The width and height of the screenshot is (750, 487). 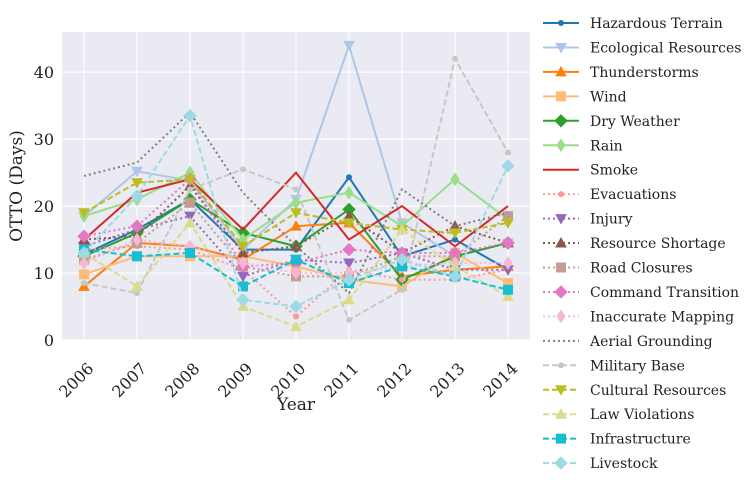 I want to click on legend-item: Resource Shortage, so click(x=634, y=244).